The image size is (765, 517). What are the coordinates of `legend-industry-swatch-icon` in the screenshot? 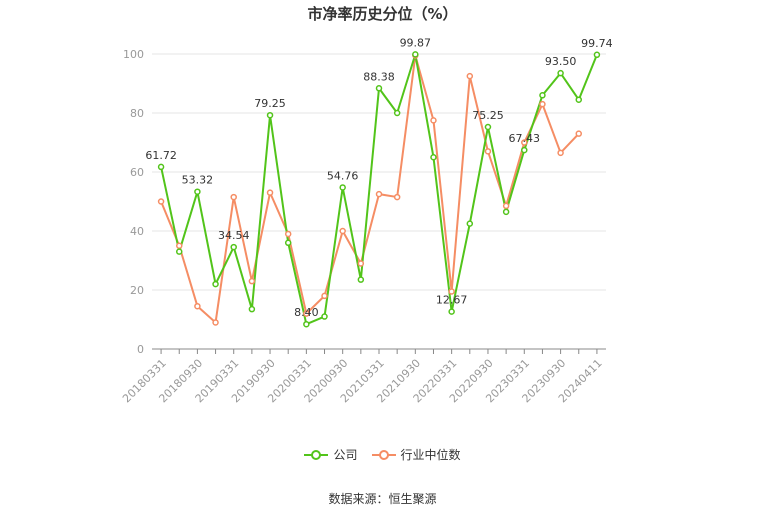 It's located at (383, 454).